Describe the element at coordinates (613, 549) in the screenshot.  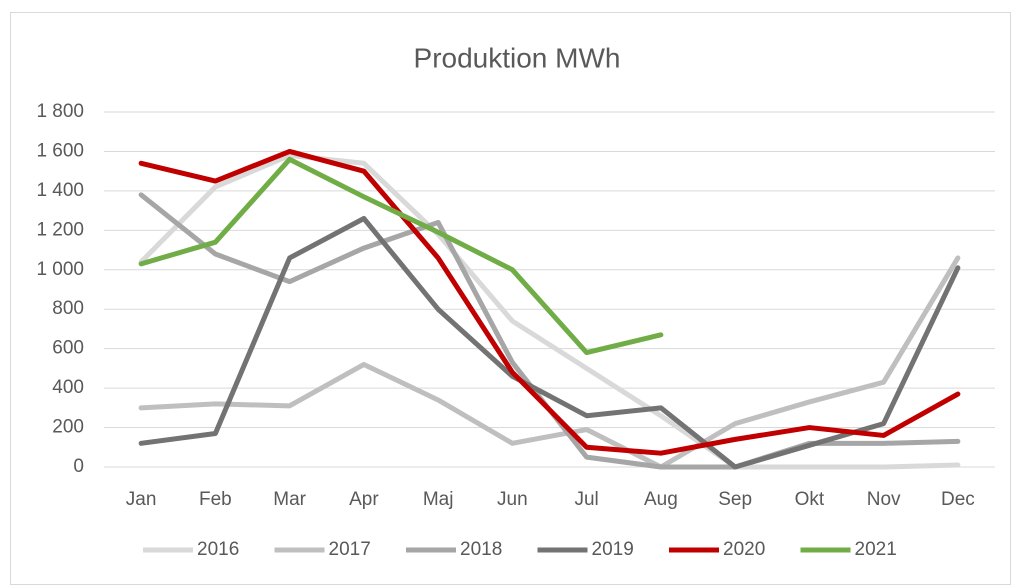
I see `legend-label: 2019` at that location.